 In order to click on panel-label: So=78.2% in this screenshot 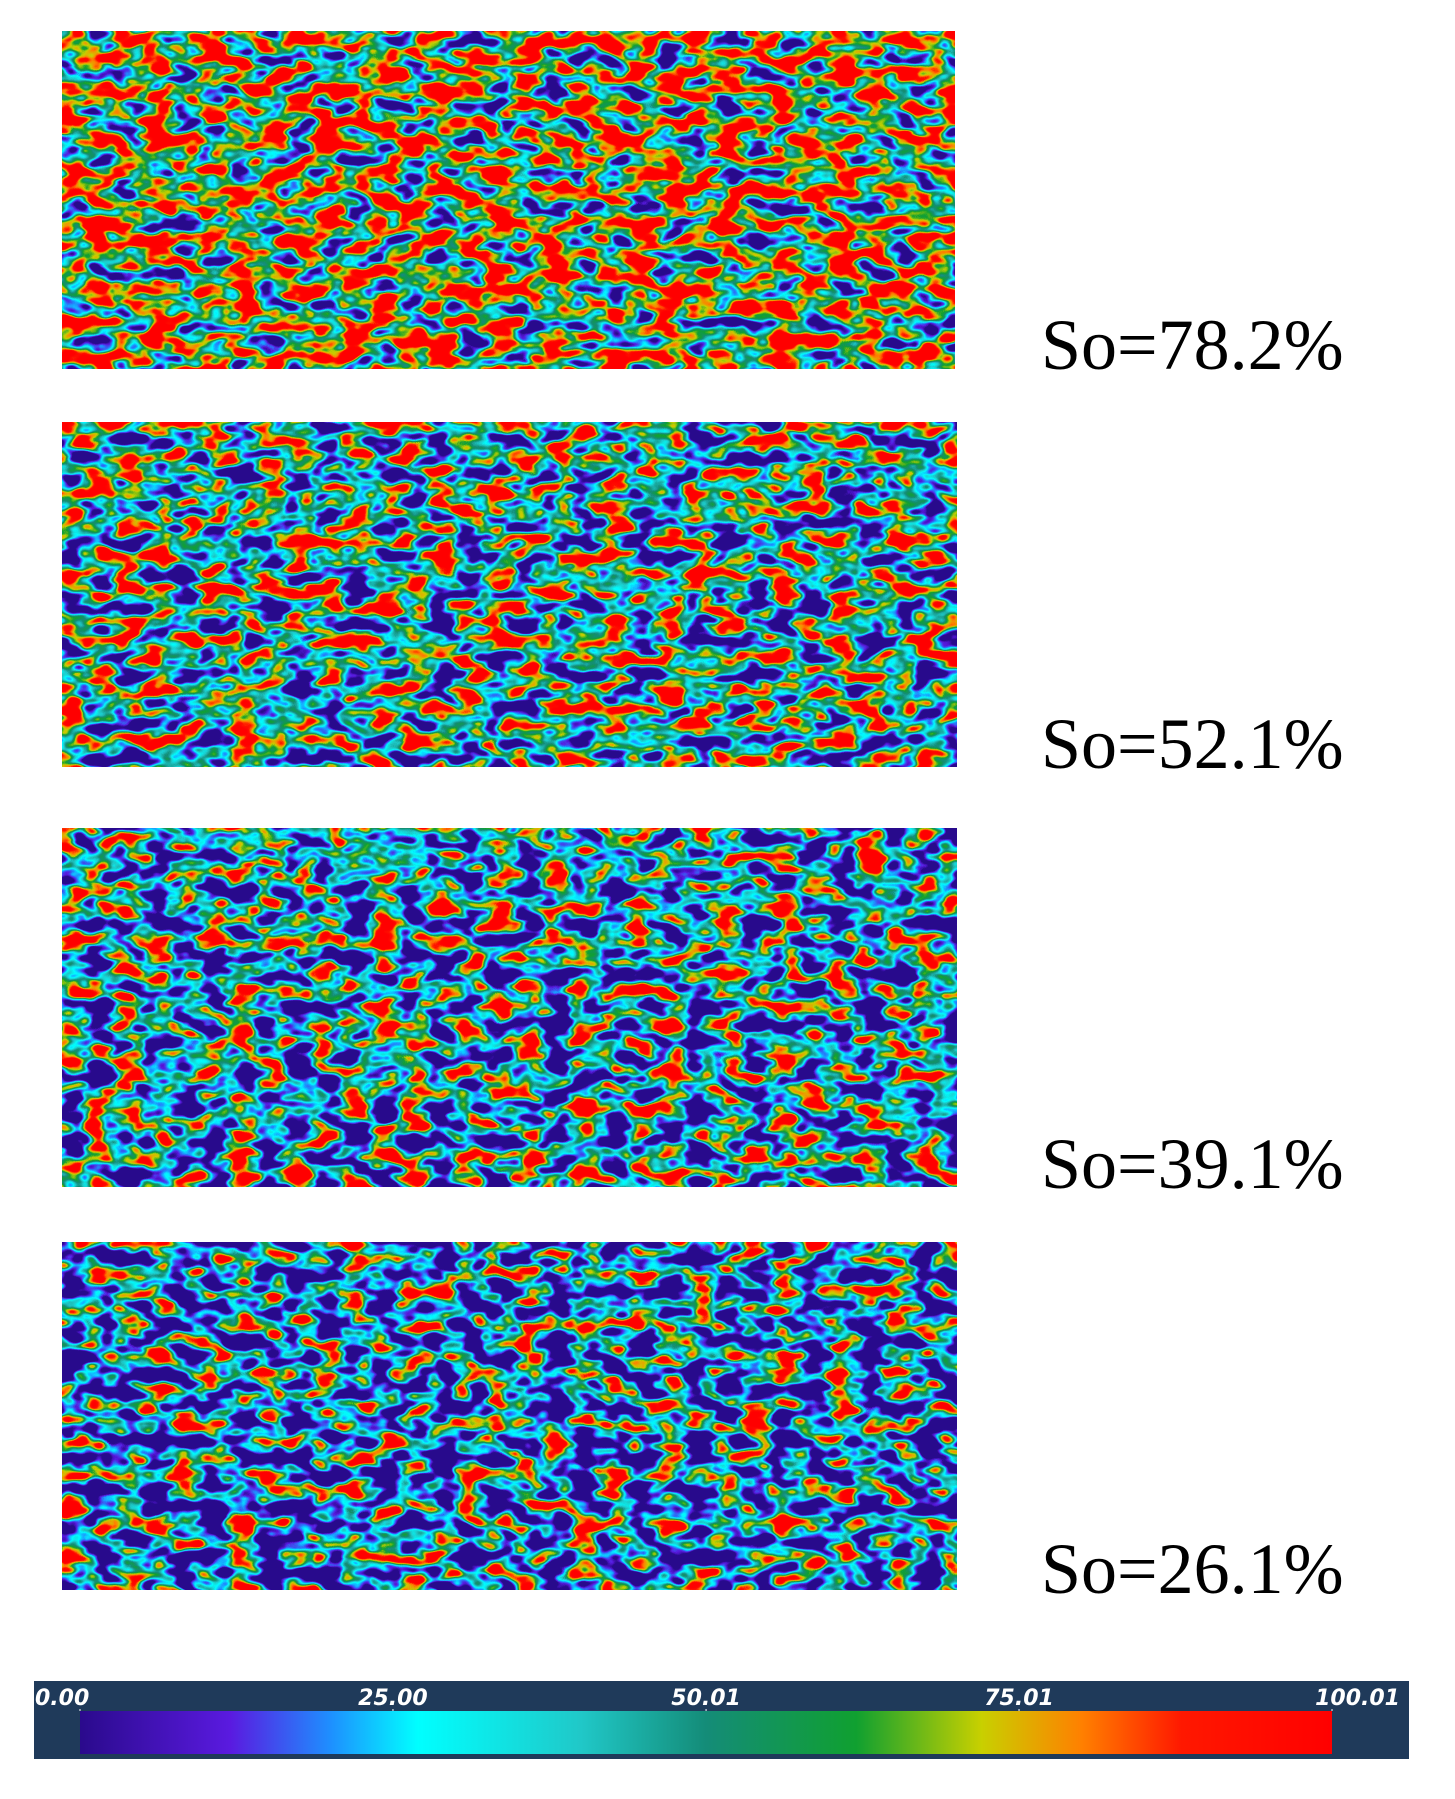, I will do `click(1192, 345)`.